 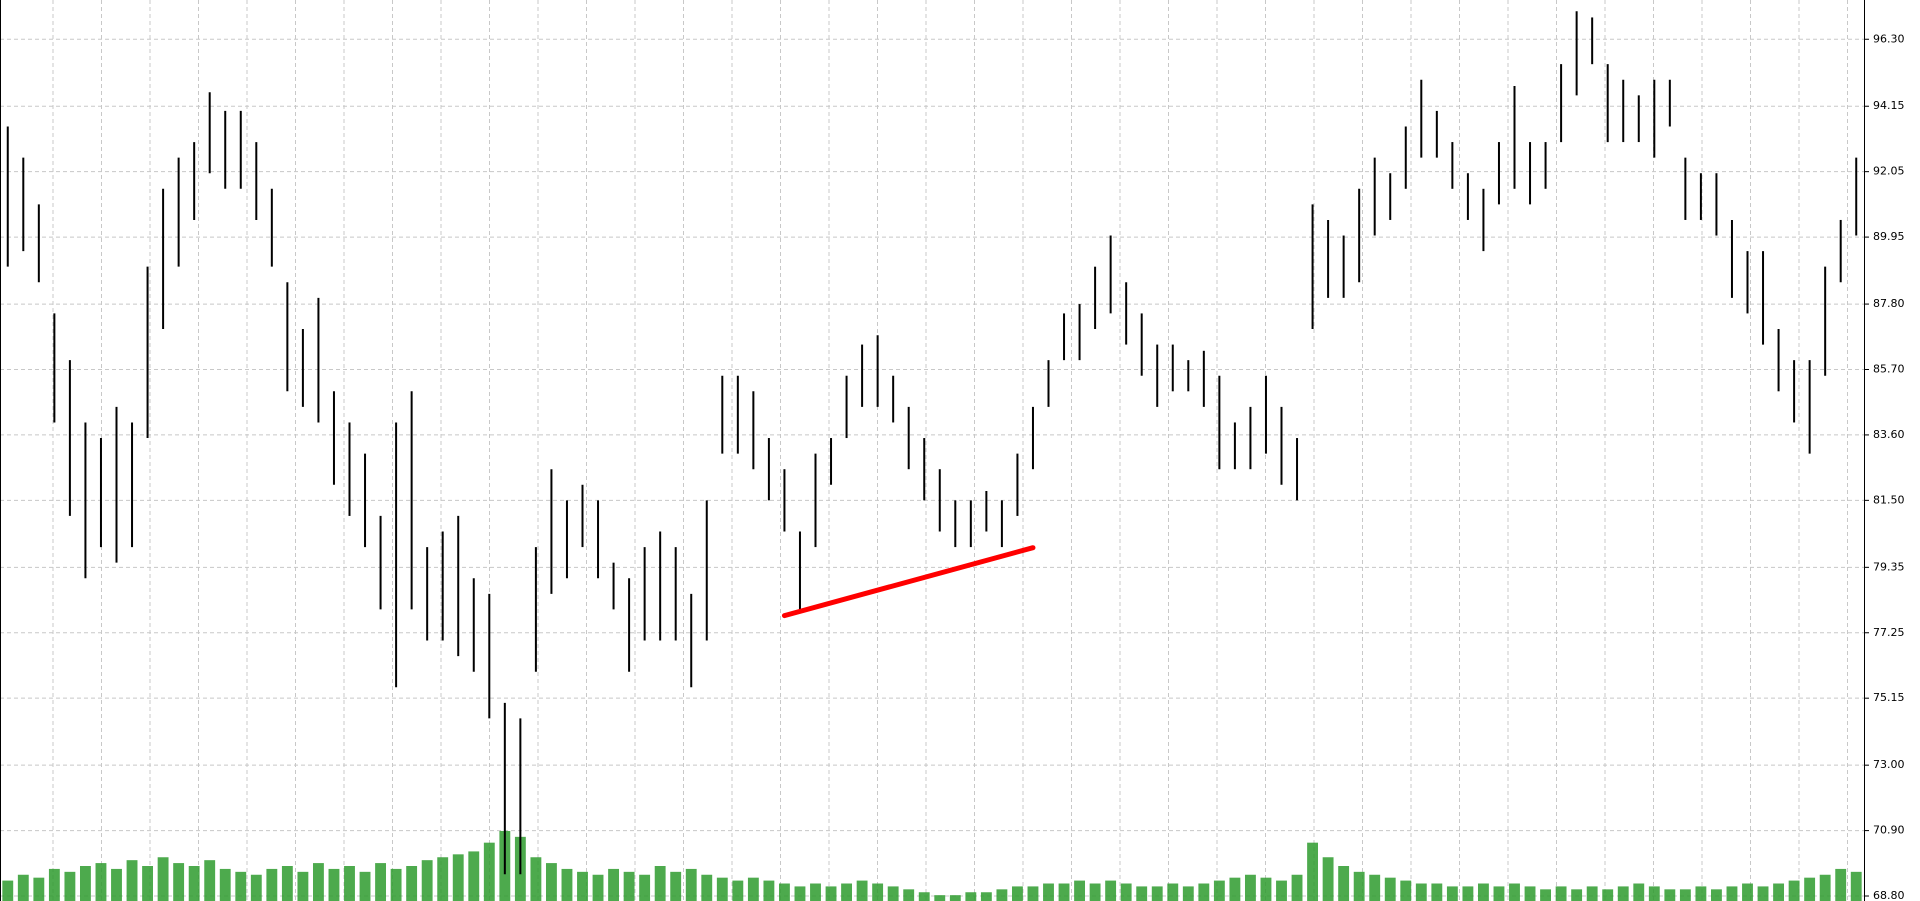 What do you see at coordinates (1889, 434) in the screenshot?
I see `y-tick-label: 83.60` at bounding box center [1889, 434].